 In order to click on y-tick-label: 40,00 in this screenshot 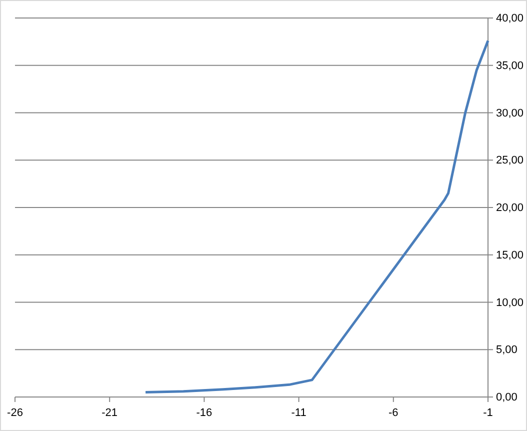, I will do `click(510, 18)`.